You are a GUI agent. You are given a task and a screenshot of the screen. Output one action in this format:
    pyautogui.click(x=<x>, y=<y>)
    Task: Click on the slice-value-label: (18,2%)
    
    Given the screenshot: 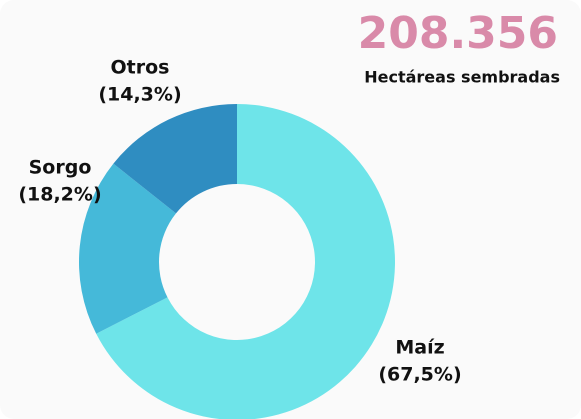 What is the action you would take?
    pyautogui.click(x=59, y=195)
    